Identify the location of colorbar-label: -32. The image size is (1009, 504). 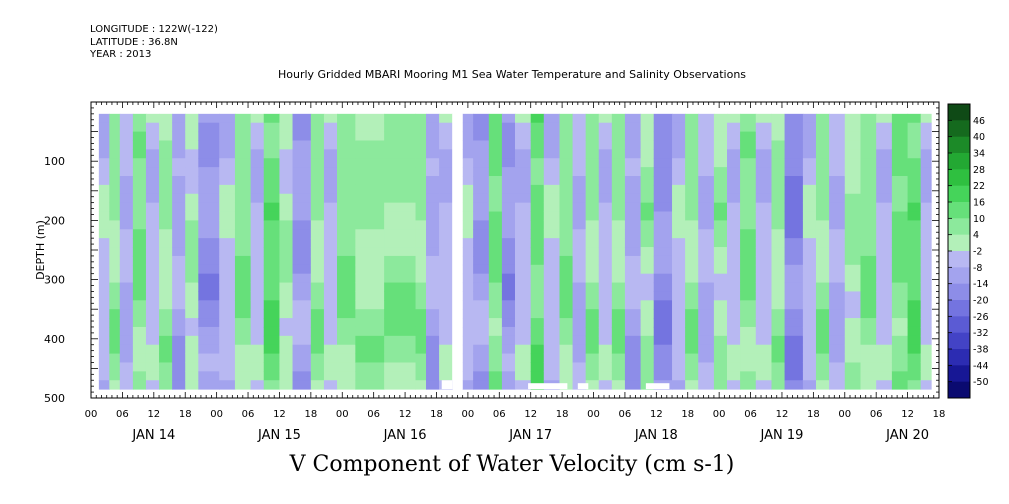
(981, 333).